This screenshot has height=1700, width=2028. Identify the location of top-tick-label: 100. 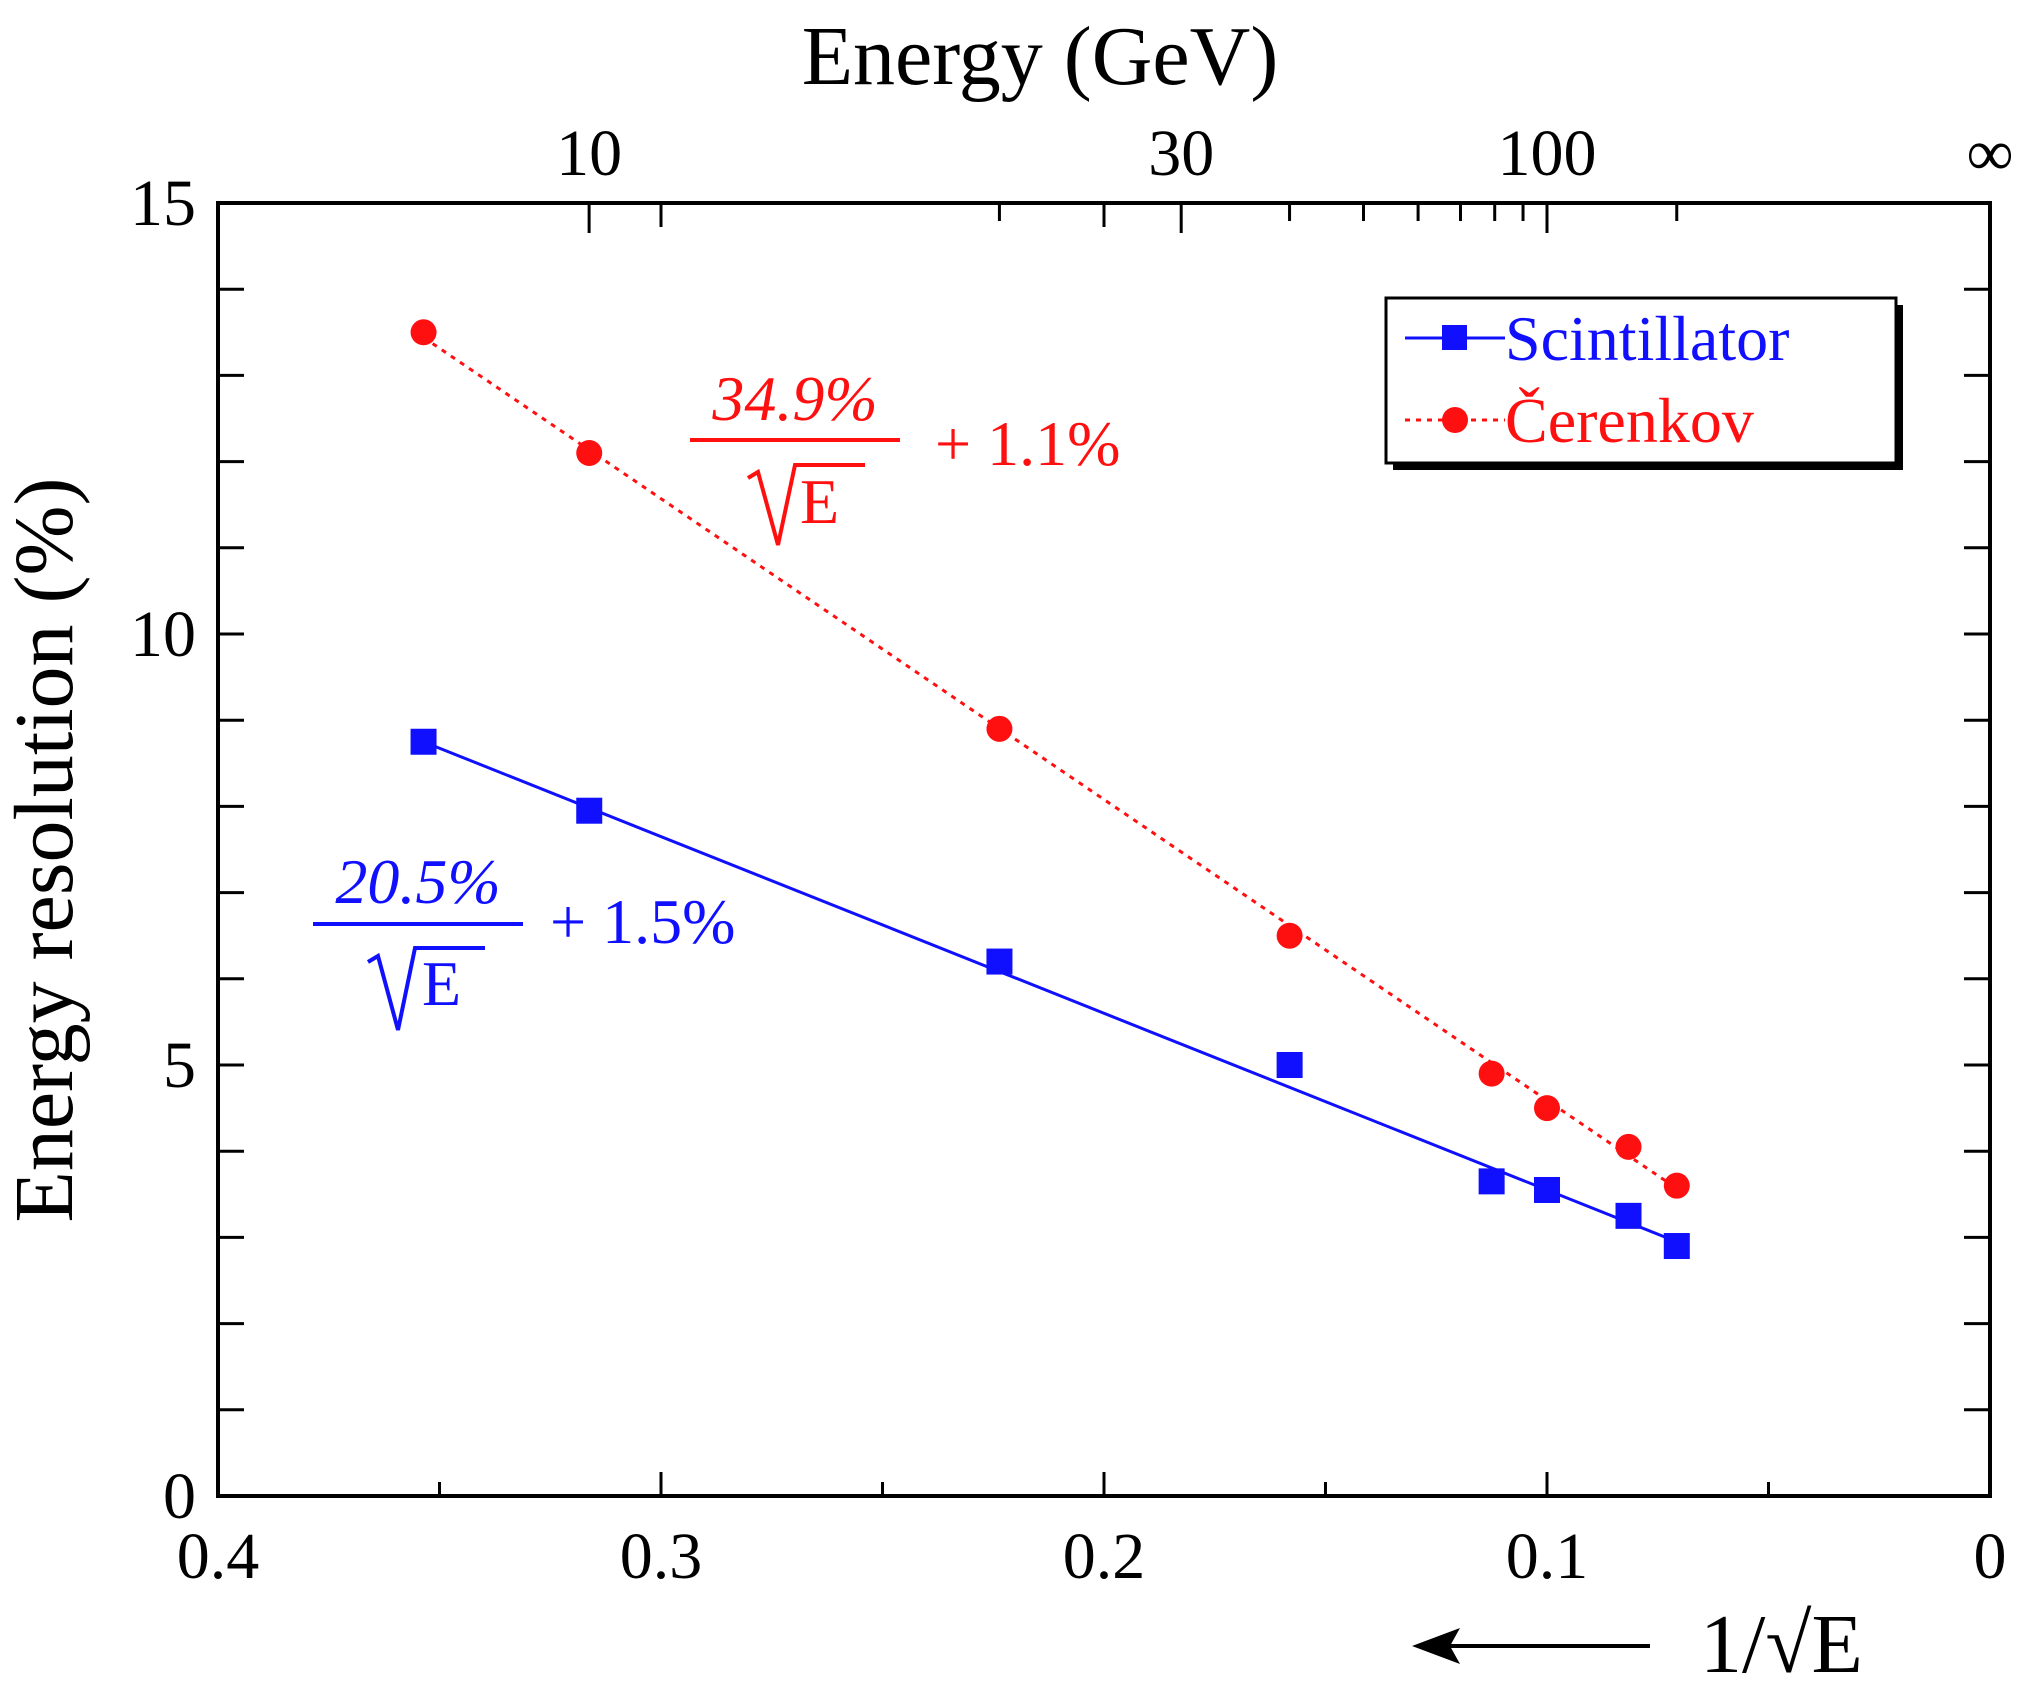
(1547, 153).